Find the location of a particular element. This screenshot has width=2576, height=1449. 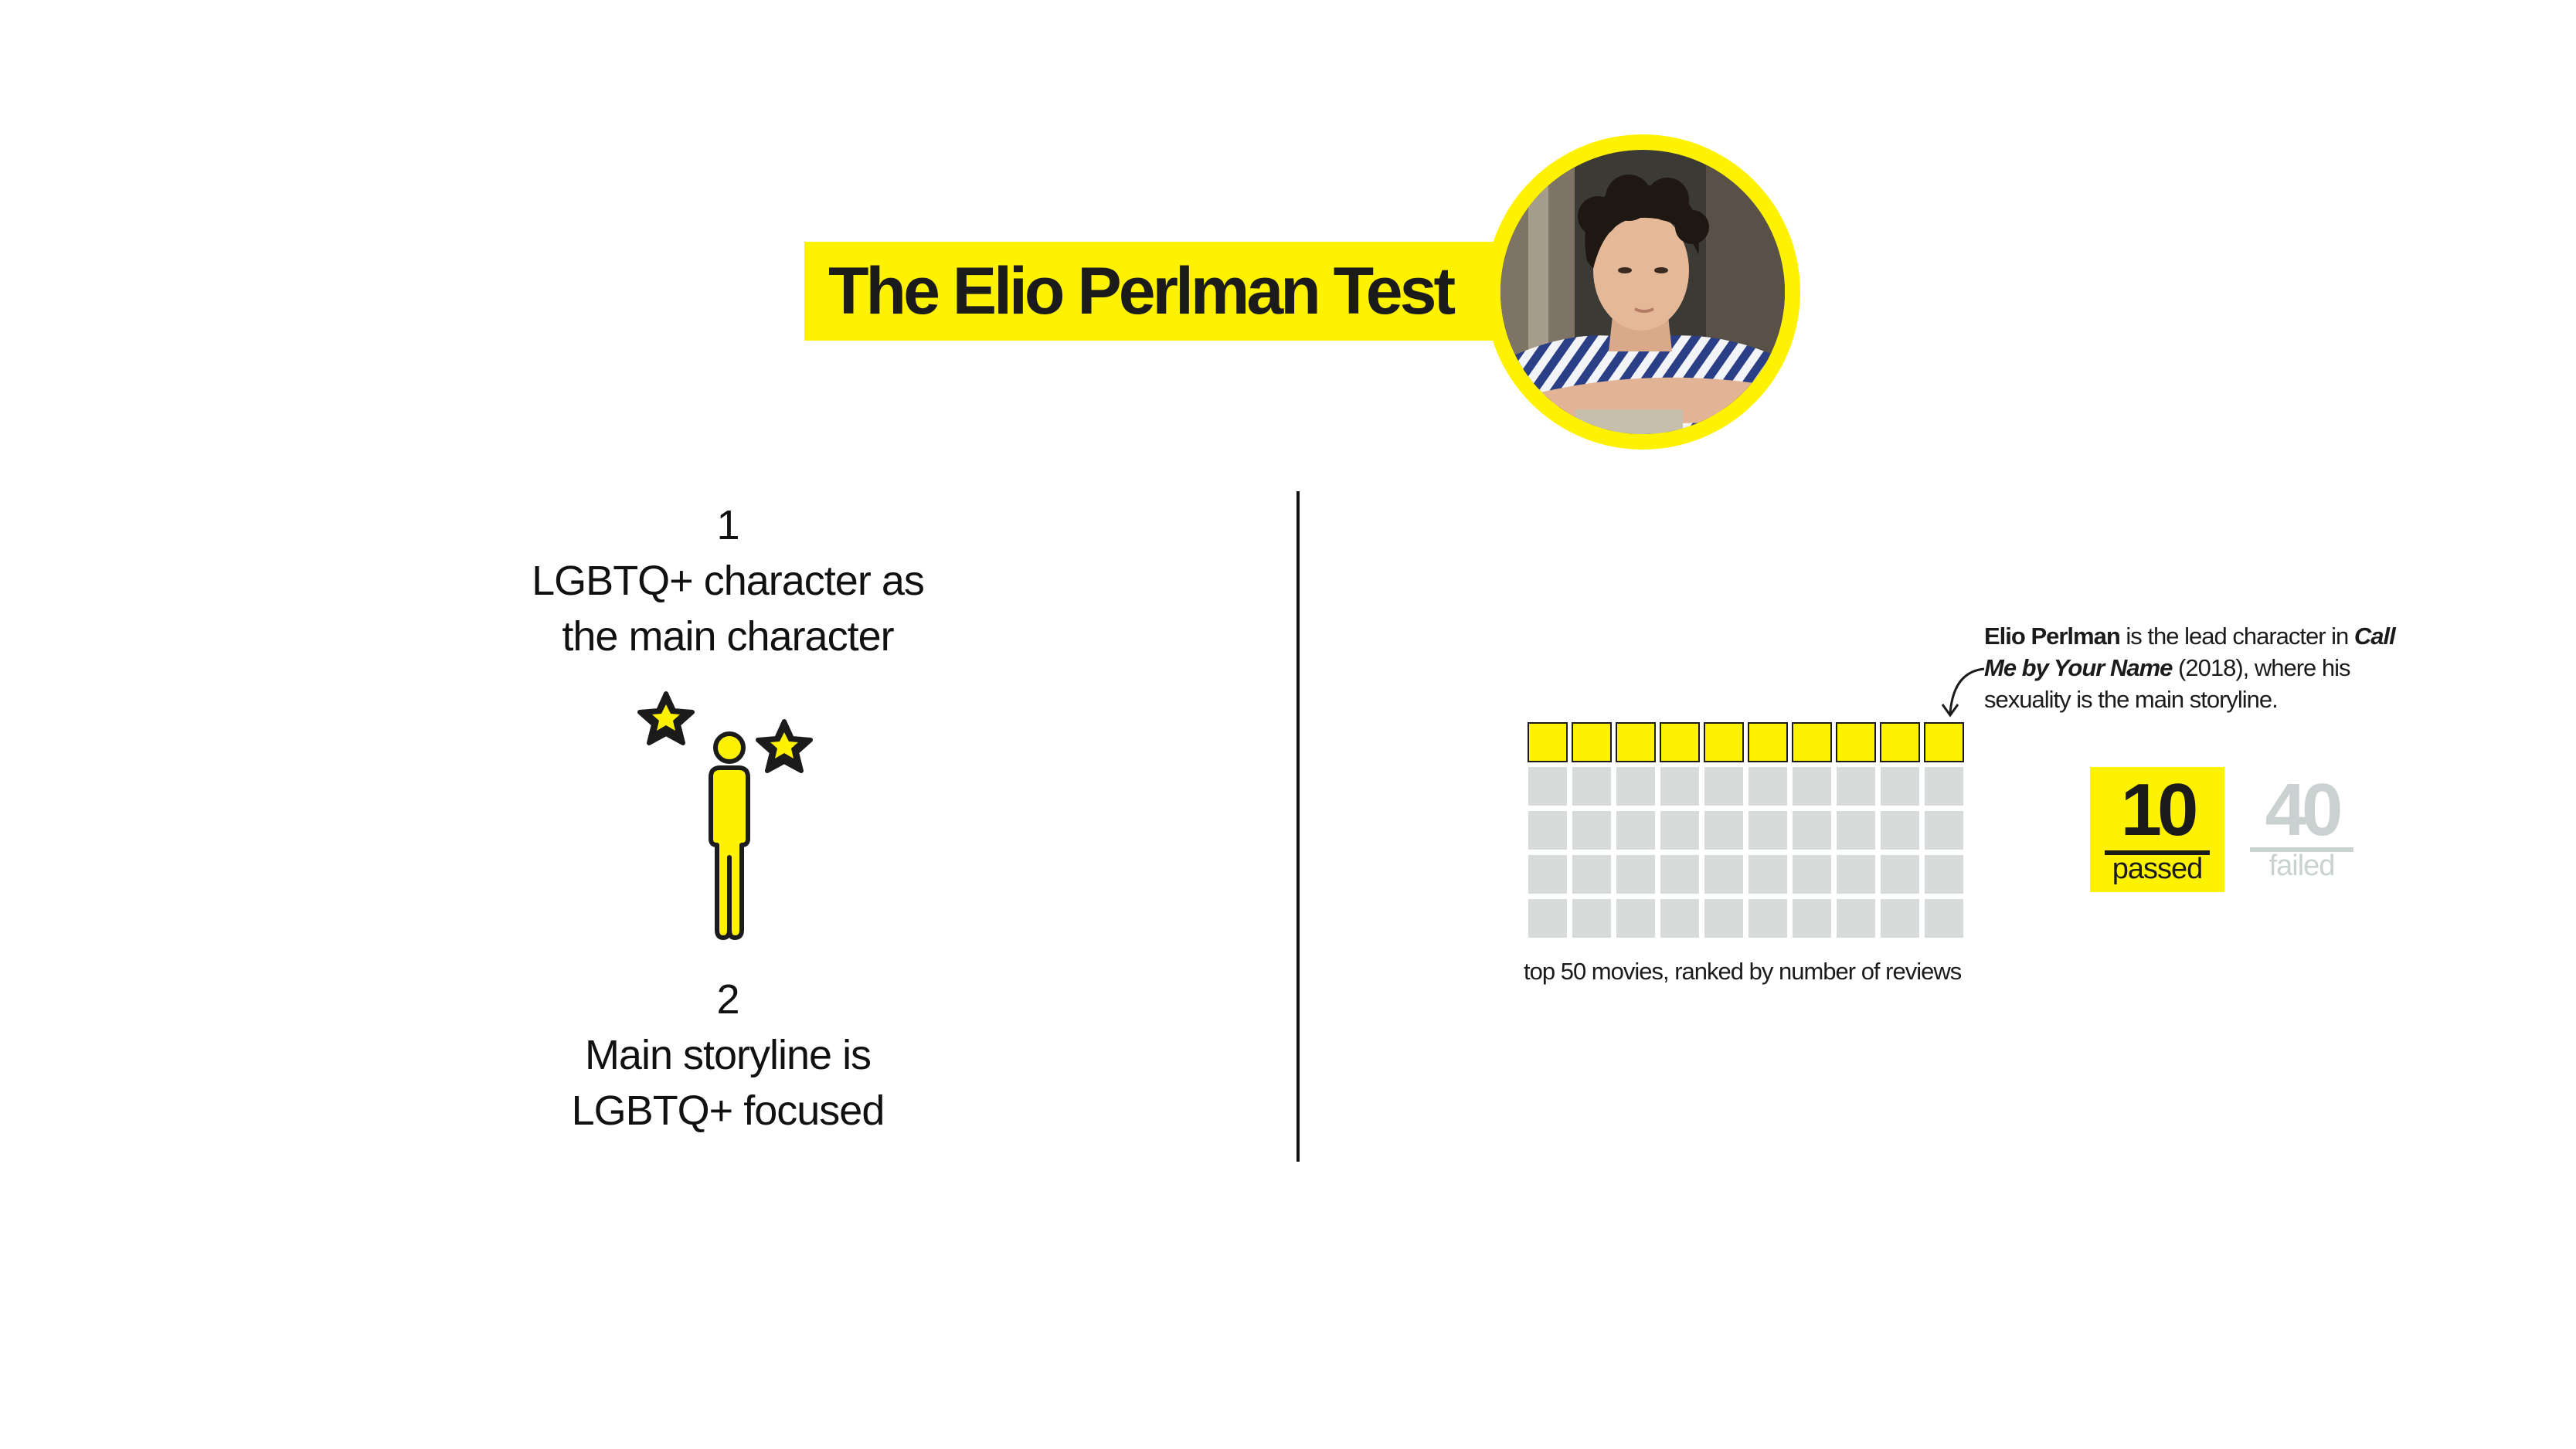

passed-badge is located at coordinates (2157, 829).